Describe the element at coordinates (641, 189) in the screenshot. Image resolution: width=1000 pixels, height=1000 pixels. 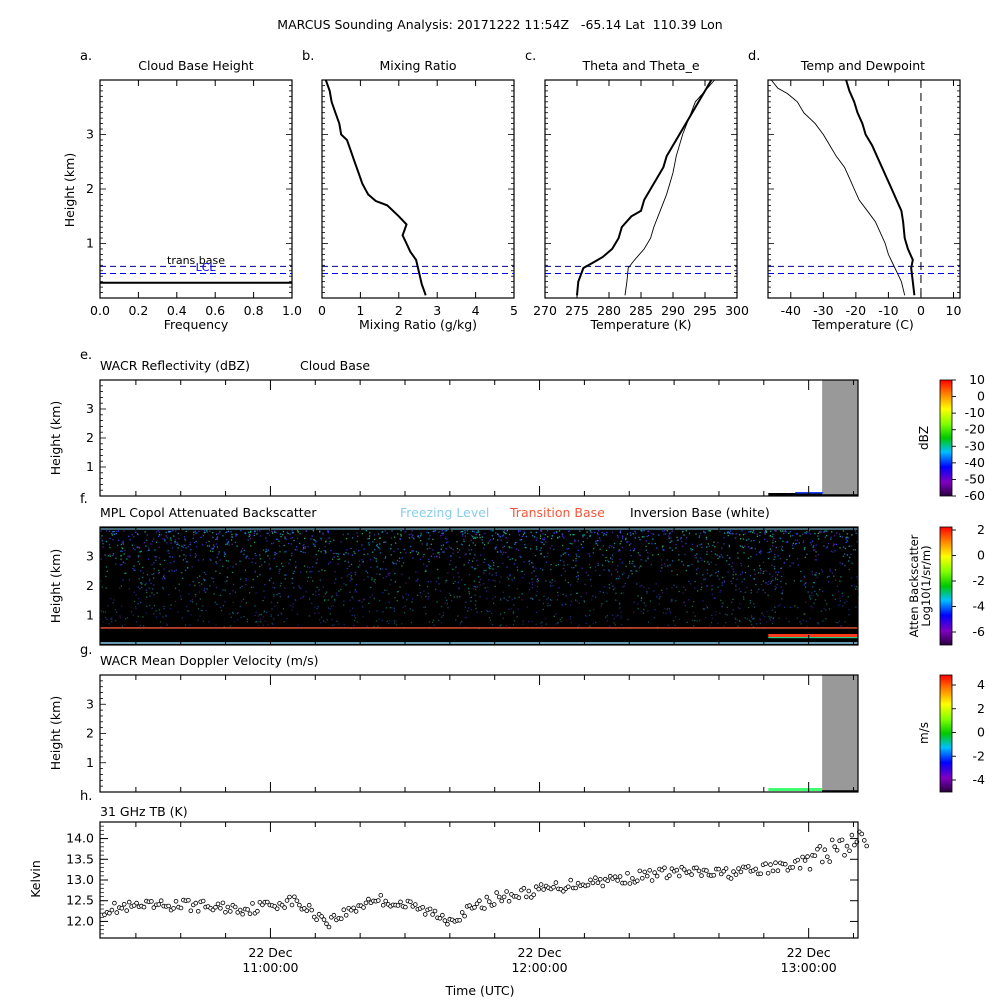
I see `panel-c-frame` at that location.